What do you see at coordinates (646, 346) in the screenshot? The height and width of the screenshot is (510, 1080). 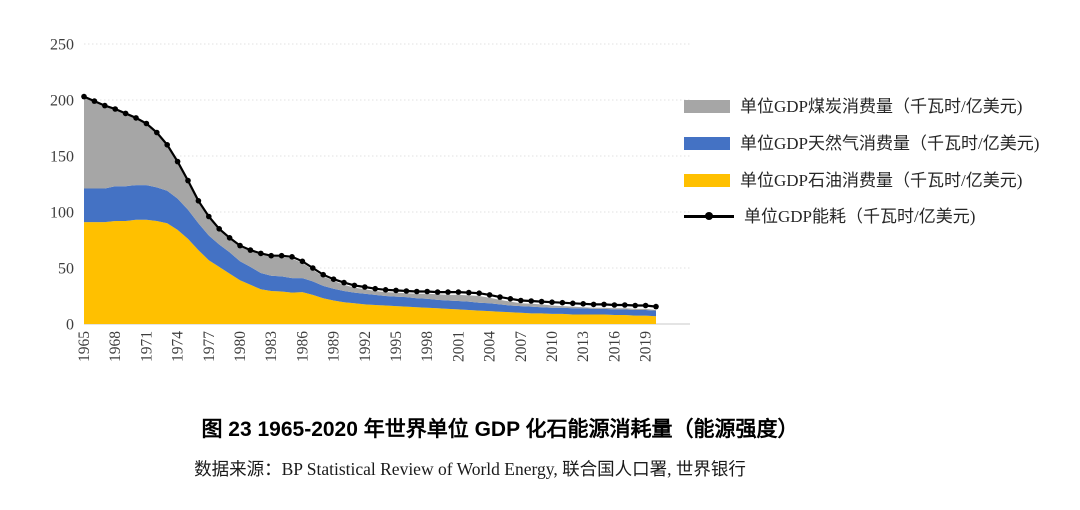 I see `svg-text: 2019` at bounding box center [646, 346].